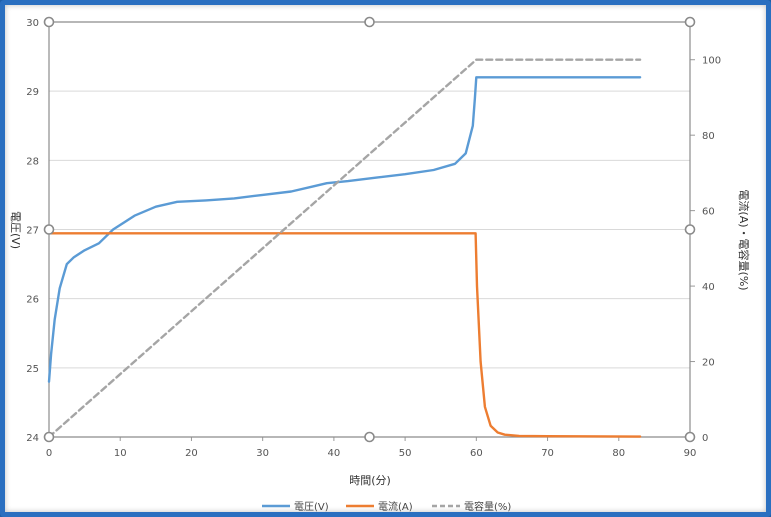  I want to click on y-right-tick-label: 80, so click(708, 136).